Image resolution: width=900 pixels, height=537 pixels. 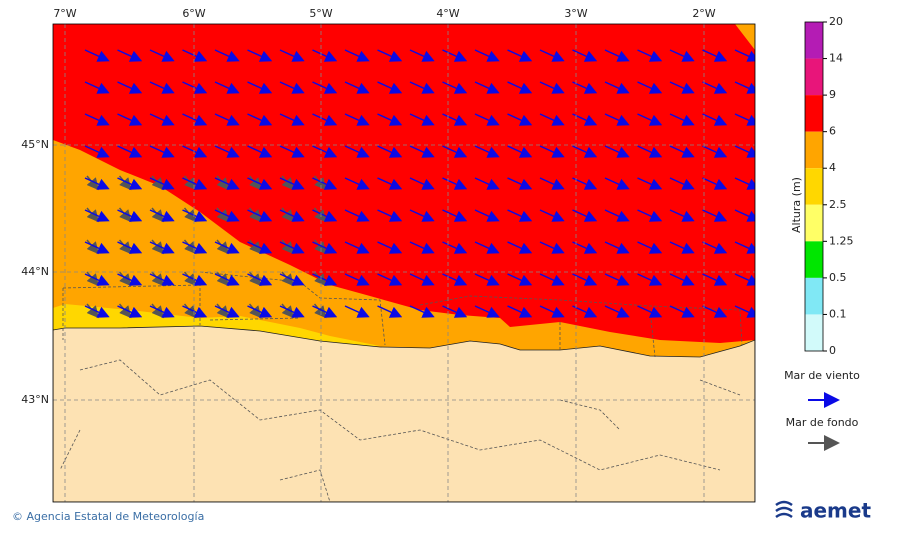 What do you see at coordinates (836, 21) in the screenshot?
I see `colorbar-tick-label: 20` at bounding box center [836, 21].